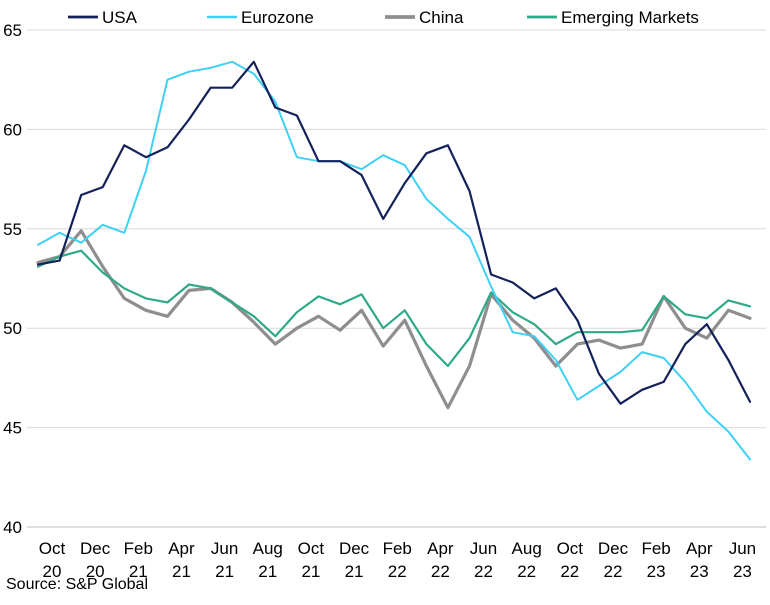 The height and width of the screenshot is (605, 770). Describe the element at coordinates (12, 229) in the screenshot. I see `y-tick-label: 55` at that location.